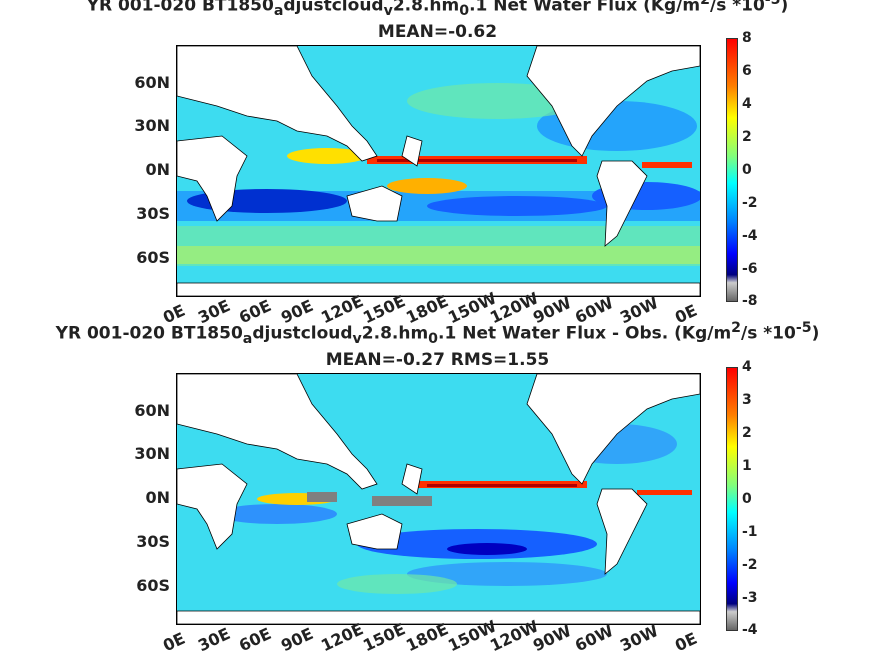 The image size is (875, 656). I want to click on colorbar-label: 6, so click(747, 71).